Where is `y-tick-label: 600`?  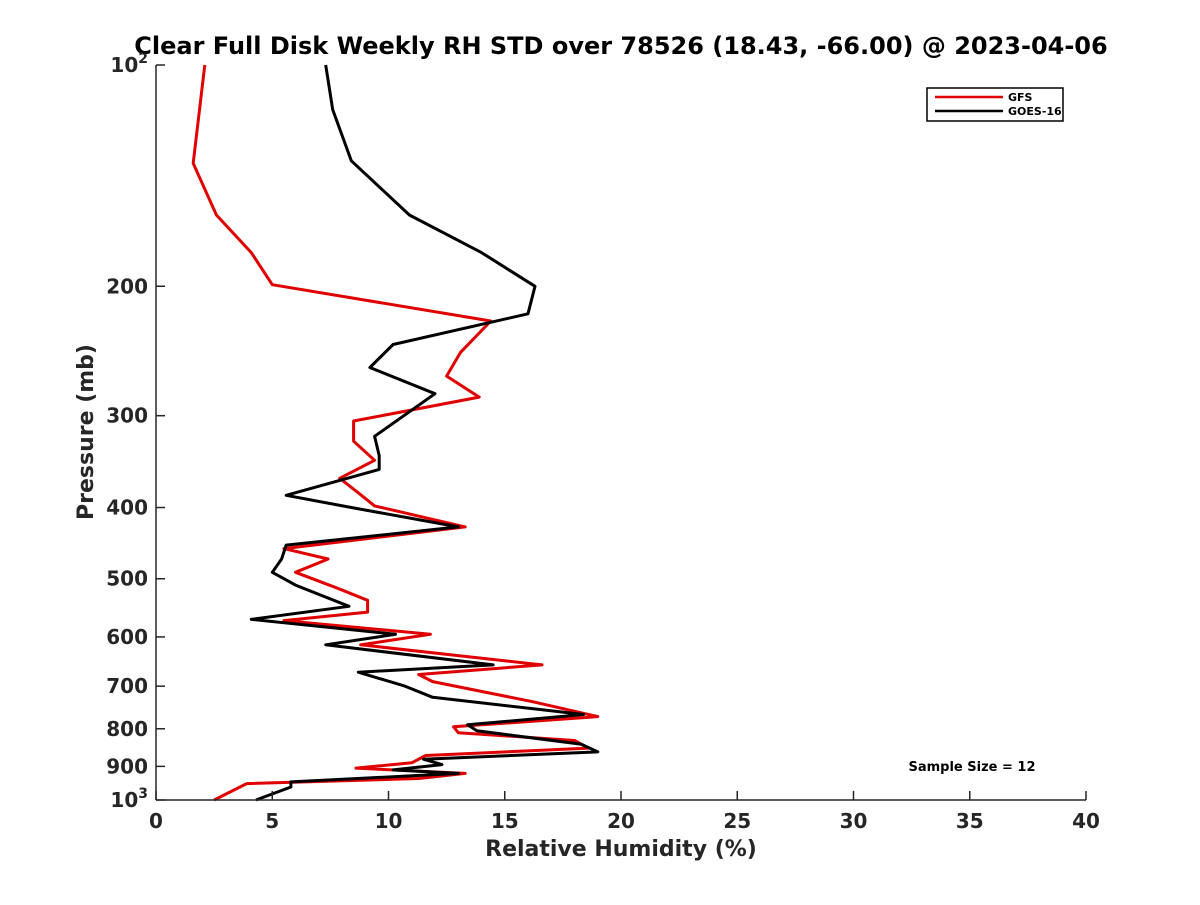 y-tick-label: 600 is located at coordinates (127, 637).